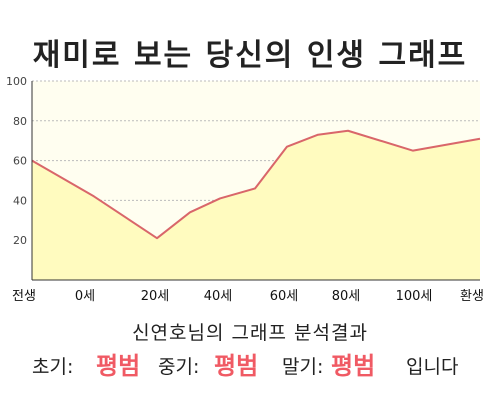 This screenshot has height=400, width=500. I want to click on early-value: 평범, so click(118, 366).